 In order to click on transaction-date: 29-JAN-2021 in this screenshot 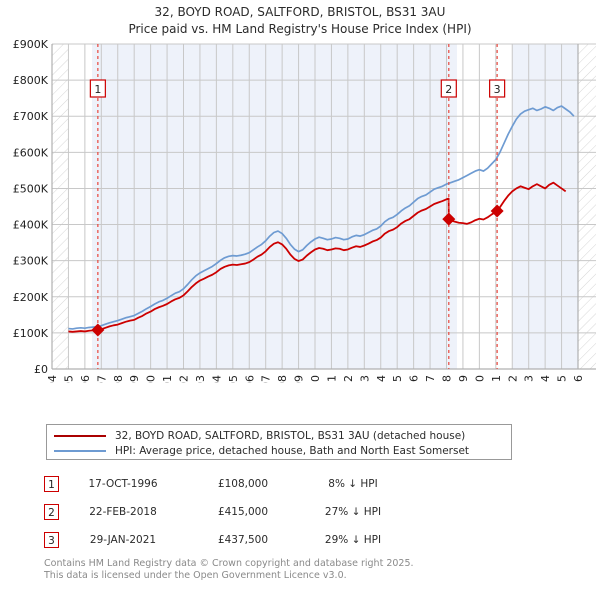, I will do `click(123, 540)`.